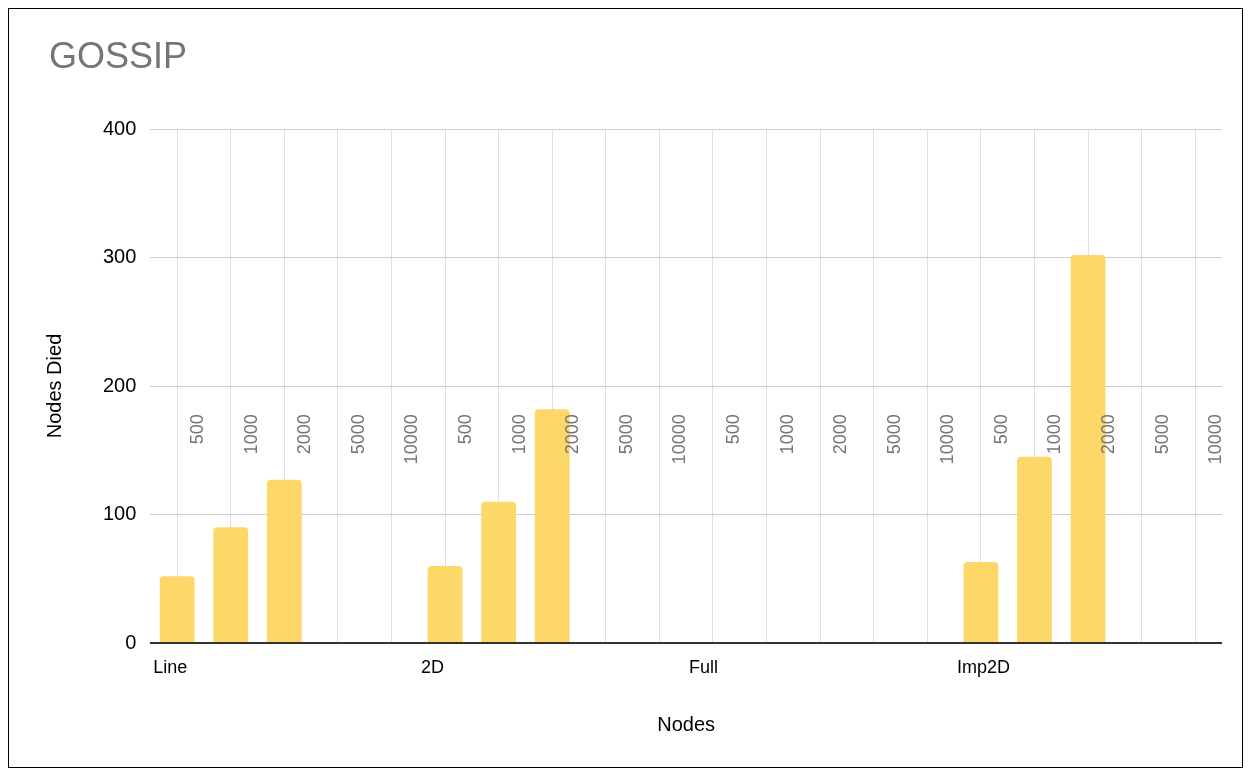  I want to click on text: Full, so click(703, 666).